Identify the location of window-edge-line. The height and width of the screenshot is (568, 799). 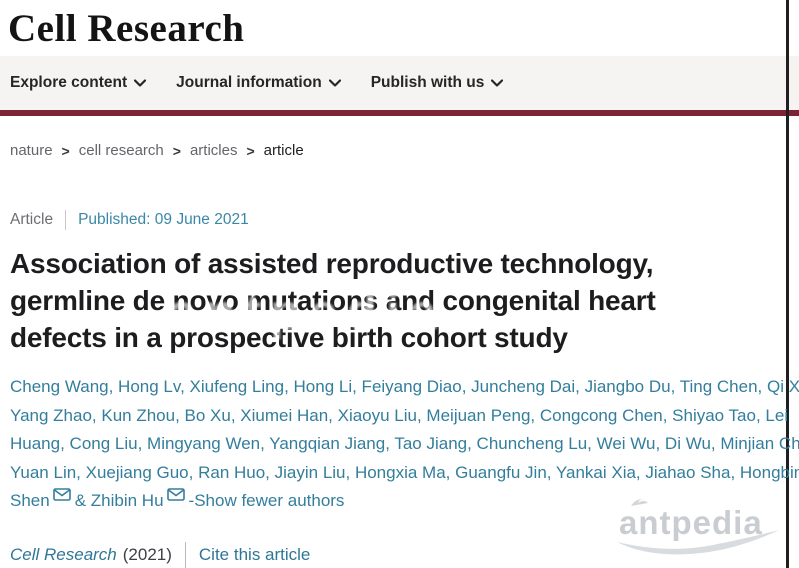
(787, 284).